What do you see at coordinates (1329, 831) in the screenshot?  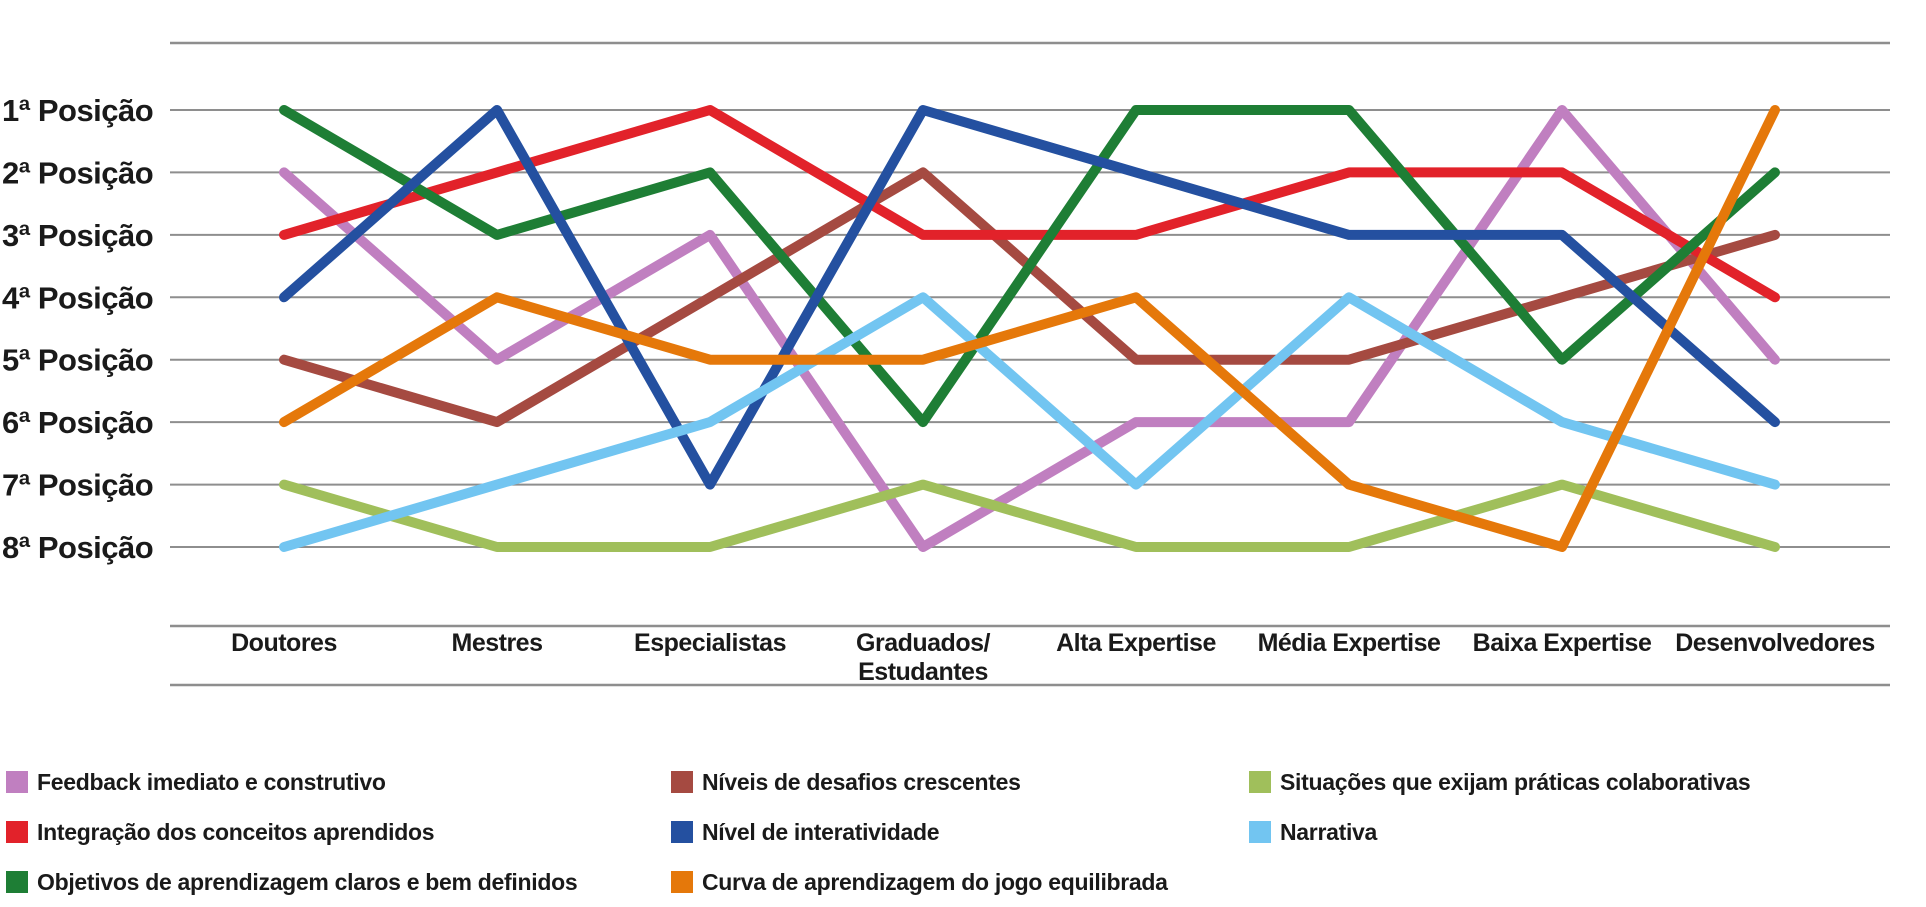 I see `legend-label: Narrativa` at bounding box center [1329, 831].